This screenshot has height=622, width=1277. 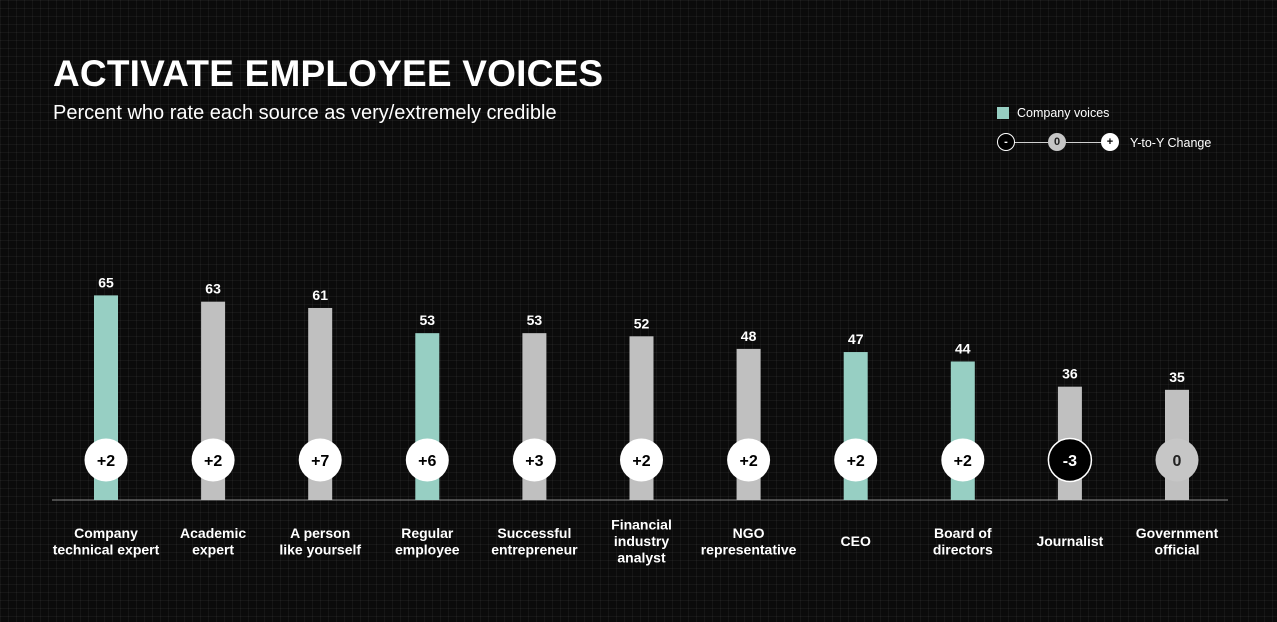 I want to click on legend-company-label: Company voices, so click(x=1063, y=113).